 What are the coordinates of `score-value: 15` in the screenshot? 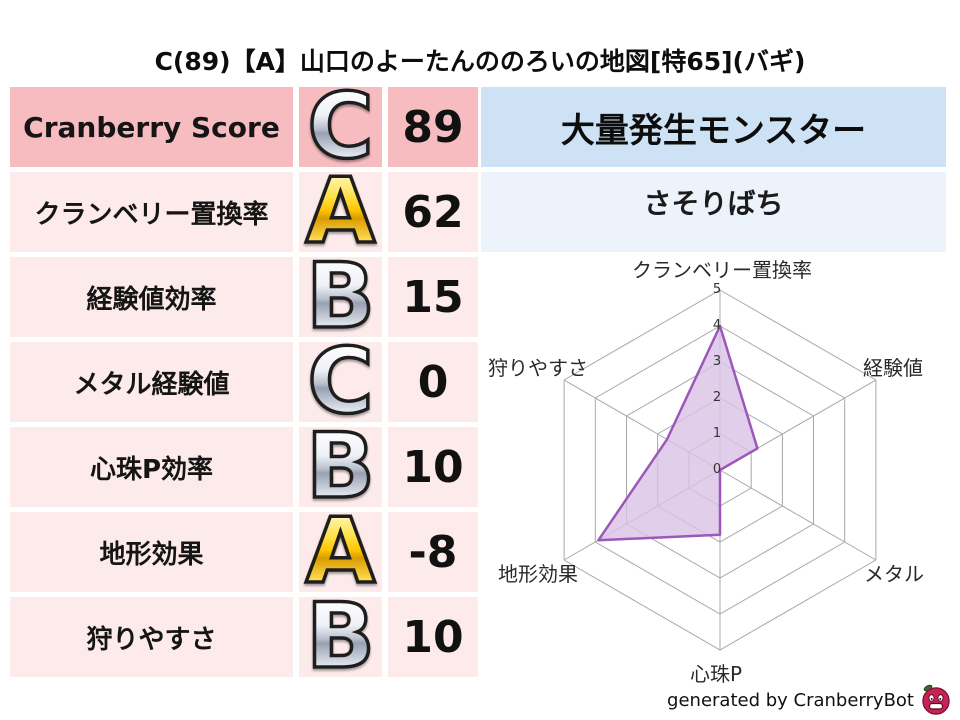 It's located at (433, 297).